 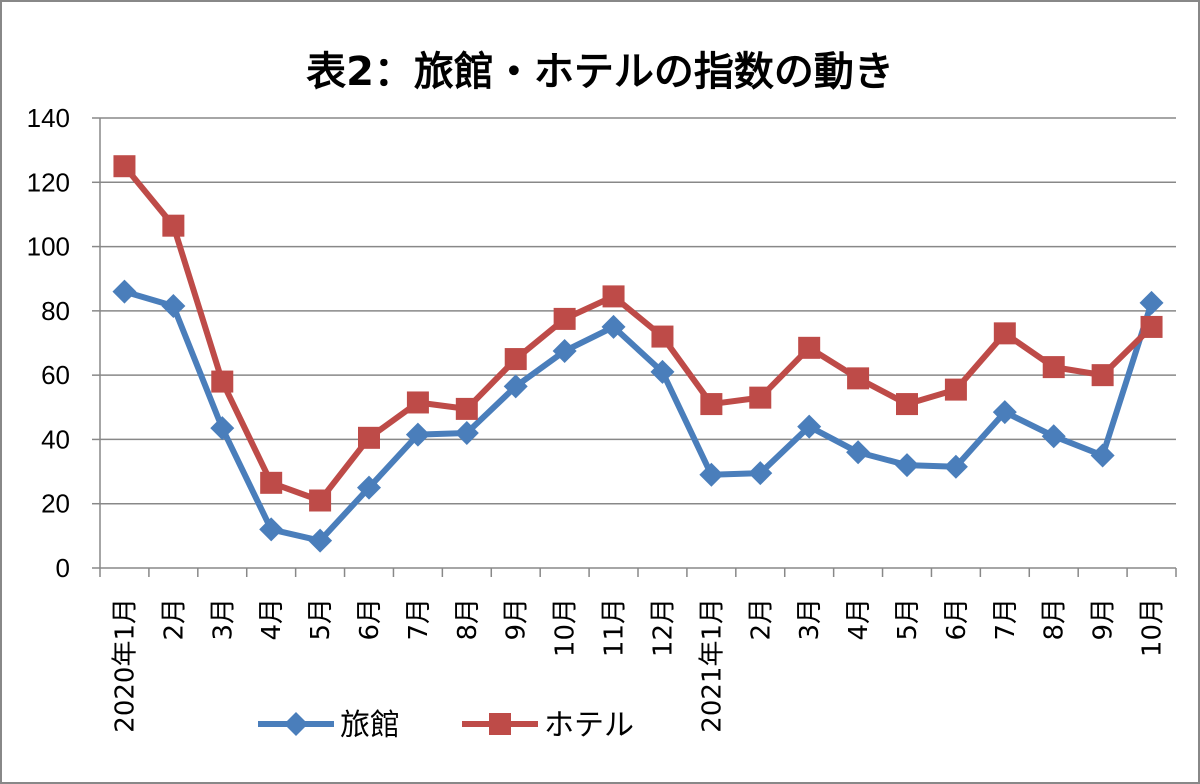 What do you see at coordinates (589, 725) in the screenshot?
I see `legend-label: ホテル` at bounding box center [589, 725].